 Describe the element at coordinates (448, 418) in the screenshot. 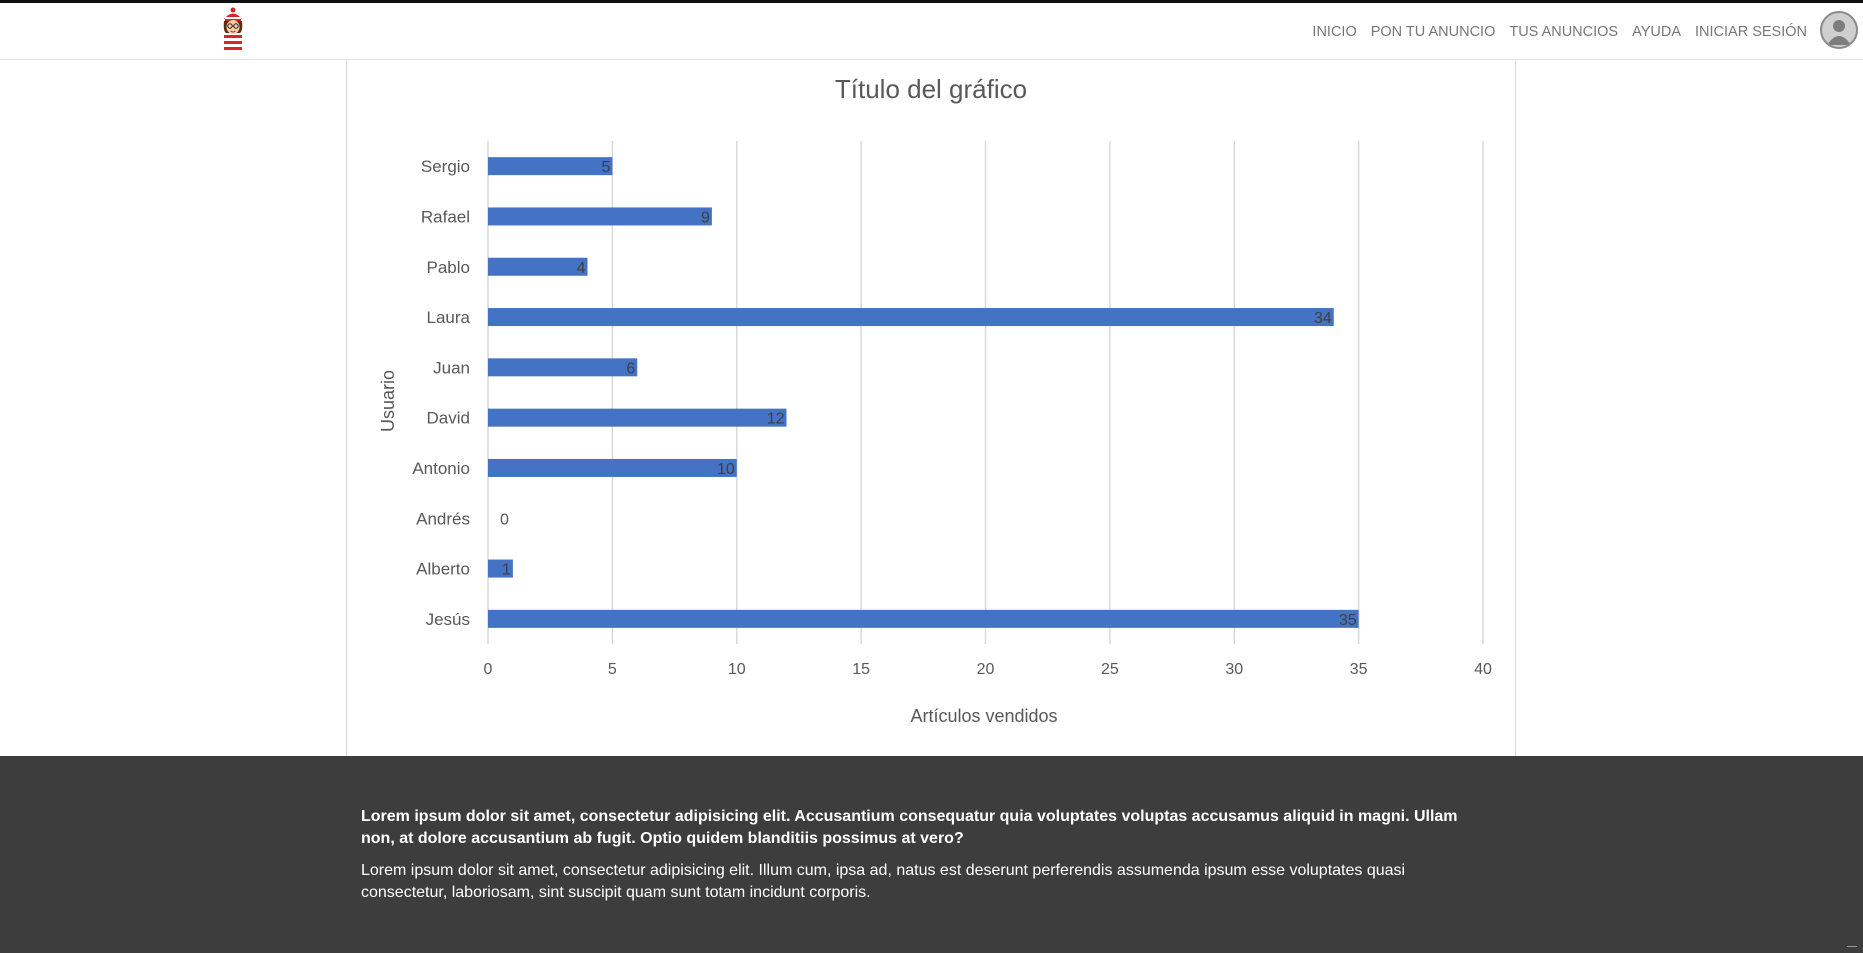

I see `y-tick-label: David` at that location.